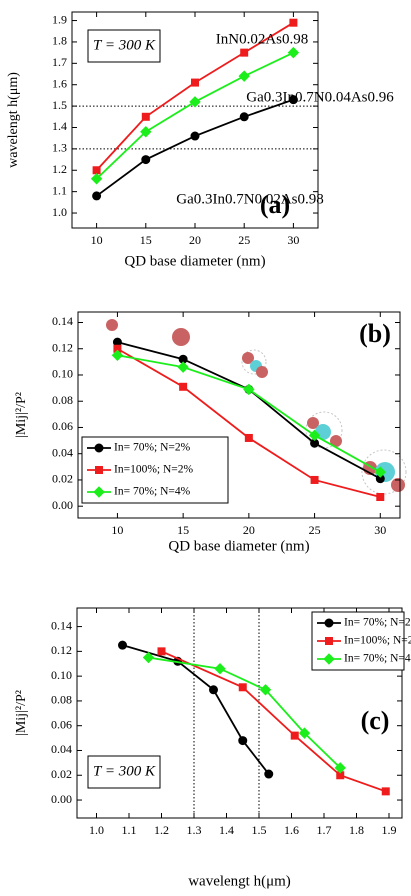 The width and height of the screenshot is (411, 896). I want to click on annotation: (c), so click(375, 720).